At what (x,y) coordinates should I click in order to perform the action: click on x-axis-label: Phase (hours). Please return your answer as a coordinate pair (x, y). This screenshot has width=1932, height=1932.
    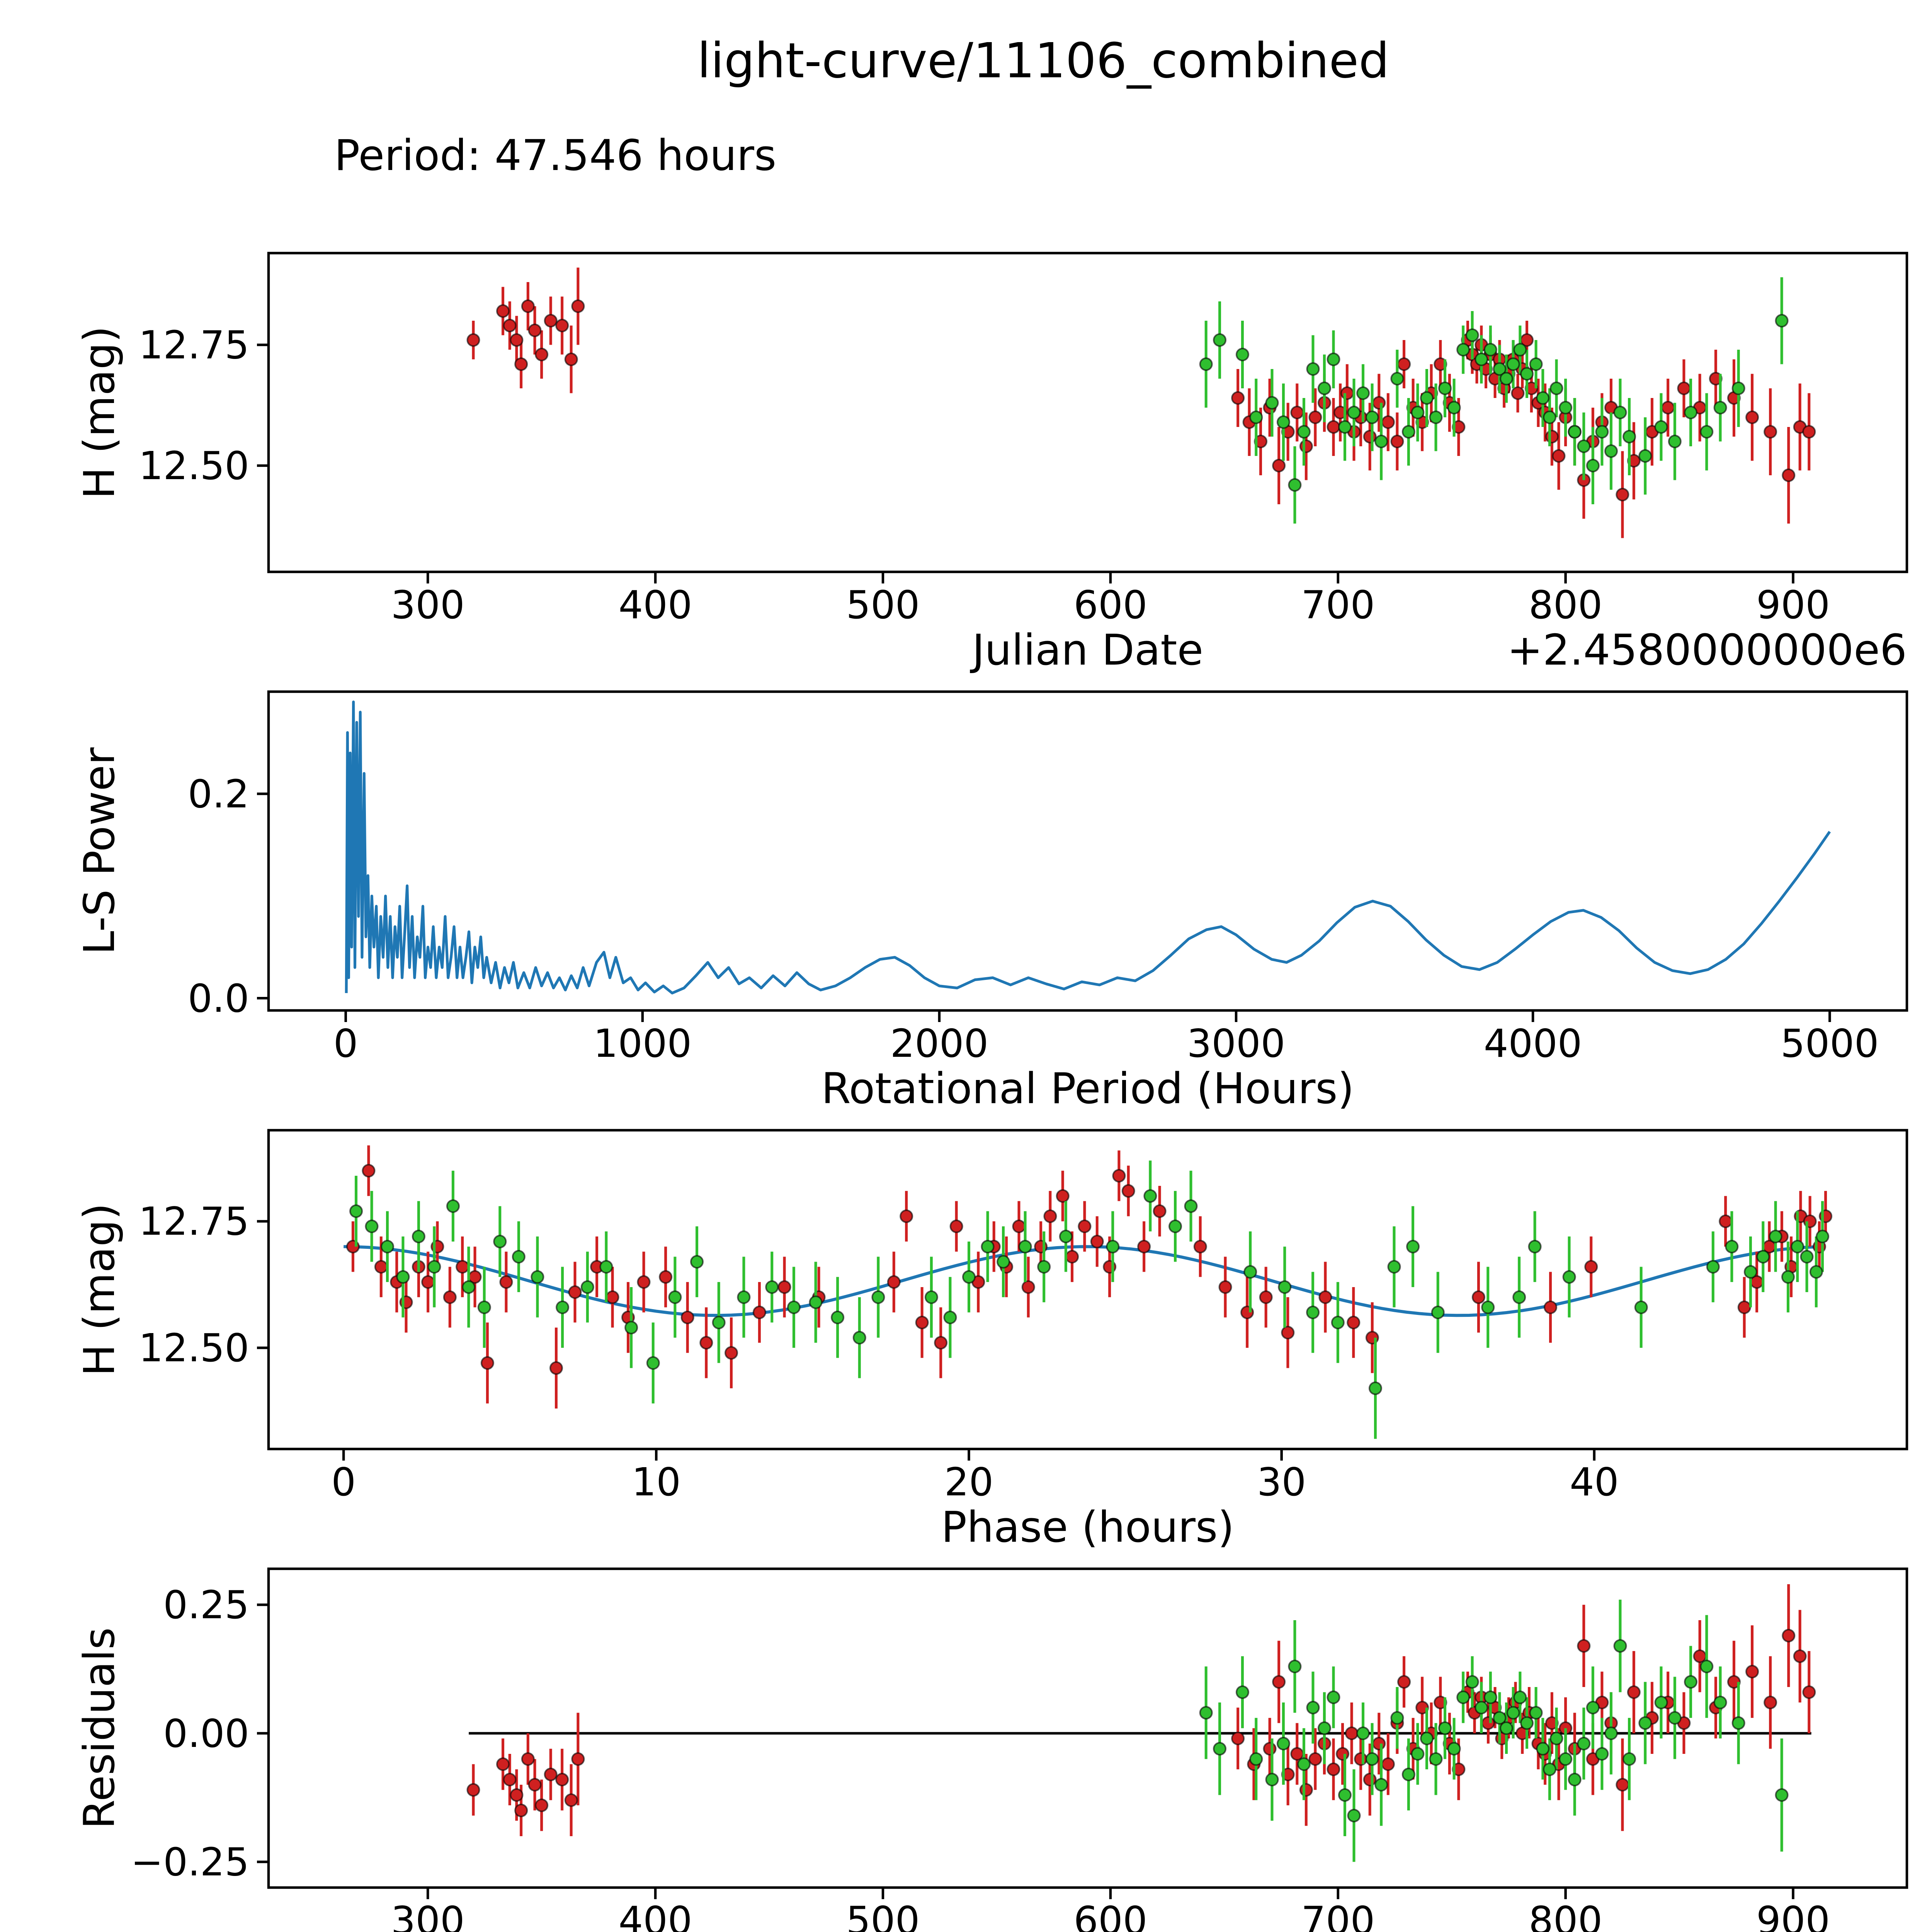
    Looking at the image, I should click on (1088, 1527).